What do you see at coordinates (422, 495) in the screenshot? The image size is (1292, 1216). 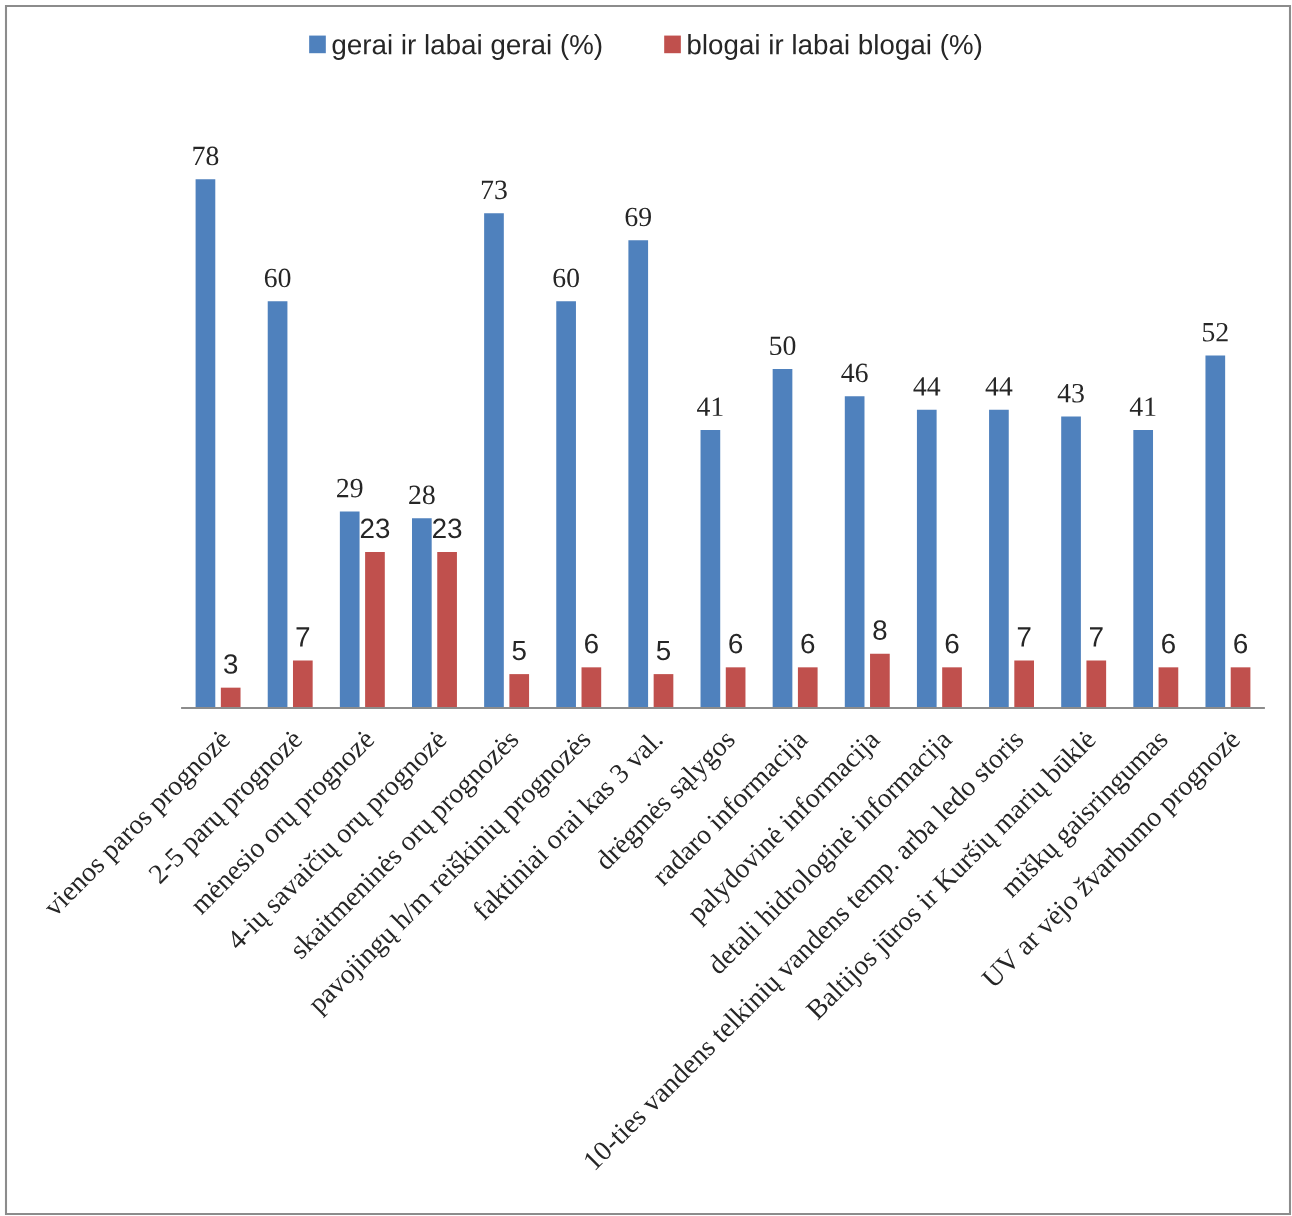 I see `data-label: 28` at bounding box center [422, 495].